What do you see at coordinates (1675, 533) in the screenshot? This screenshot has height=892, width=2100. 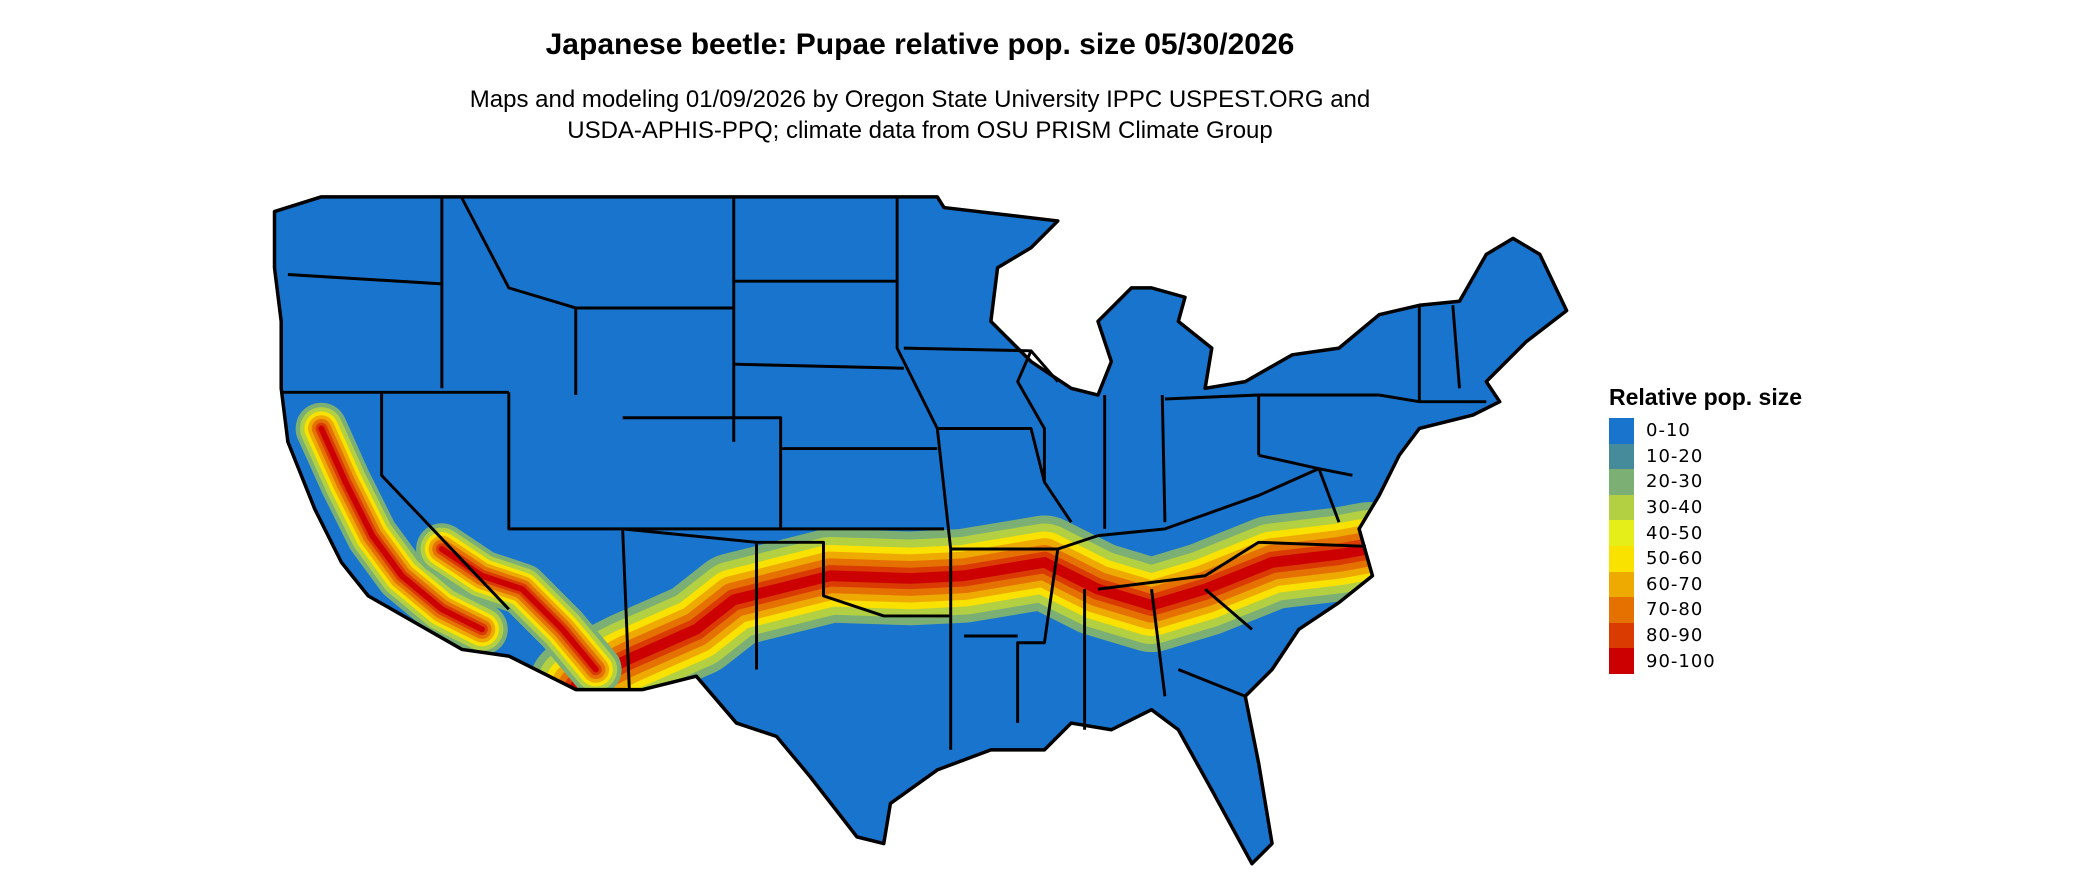 I see `legend-label: 40-50` at bounding box center [1675, 533].